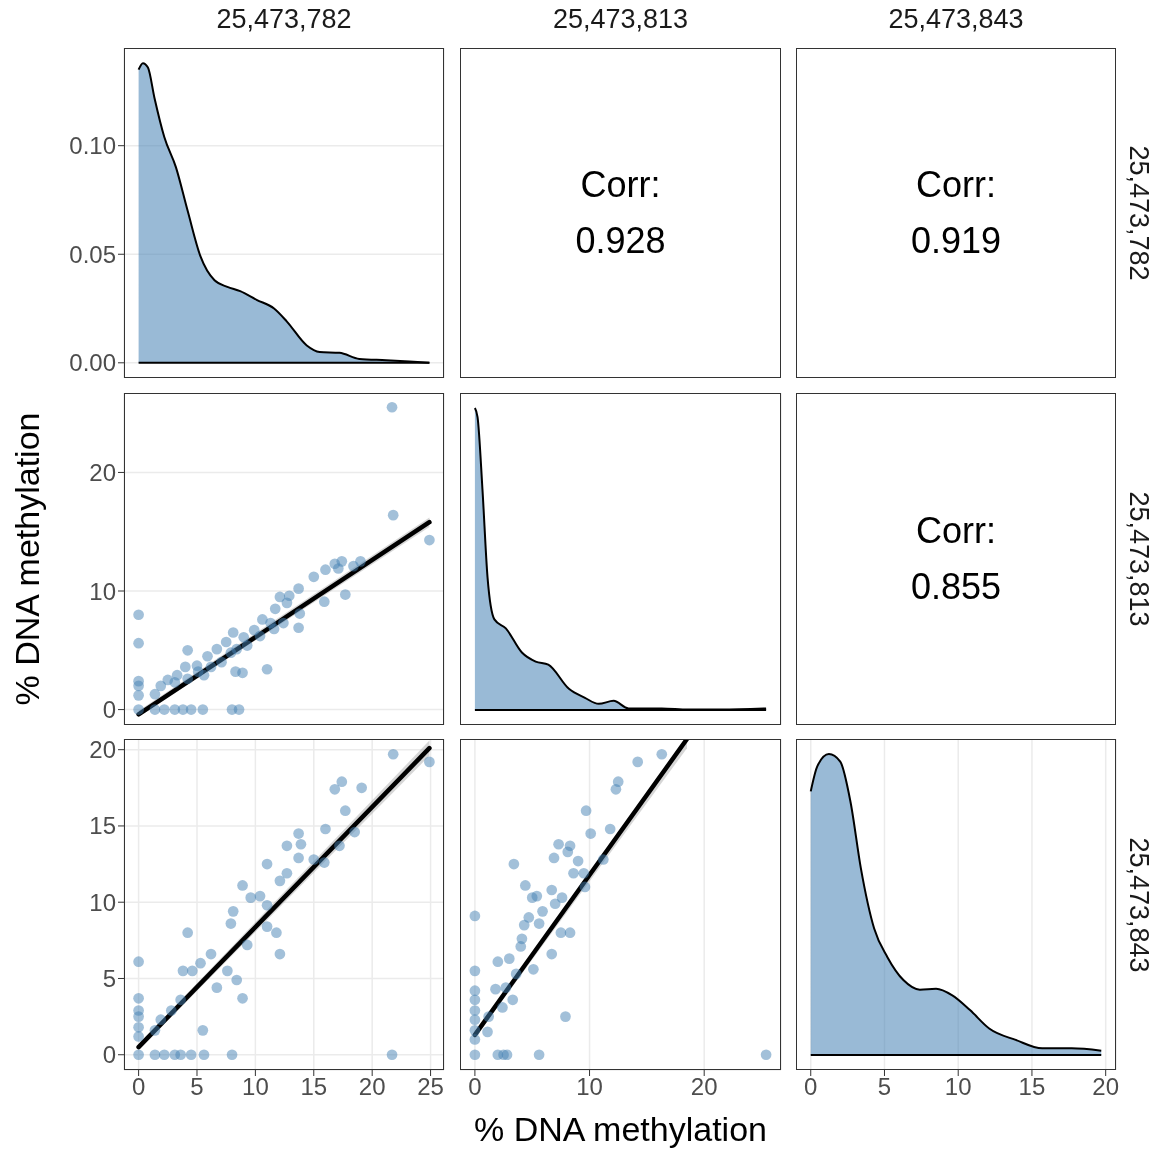 Image resolution: width=1162 pixels, height=1152 pixels. What do you see at coordinates (956, 19) in the screenshot?
I see `text: 25,473,843` at bounding box center [956, 19].